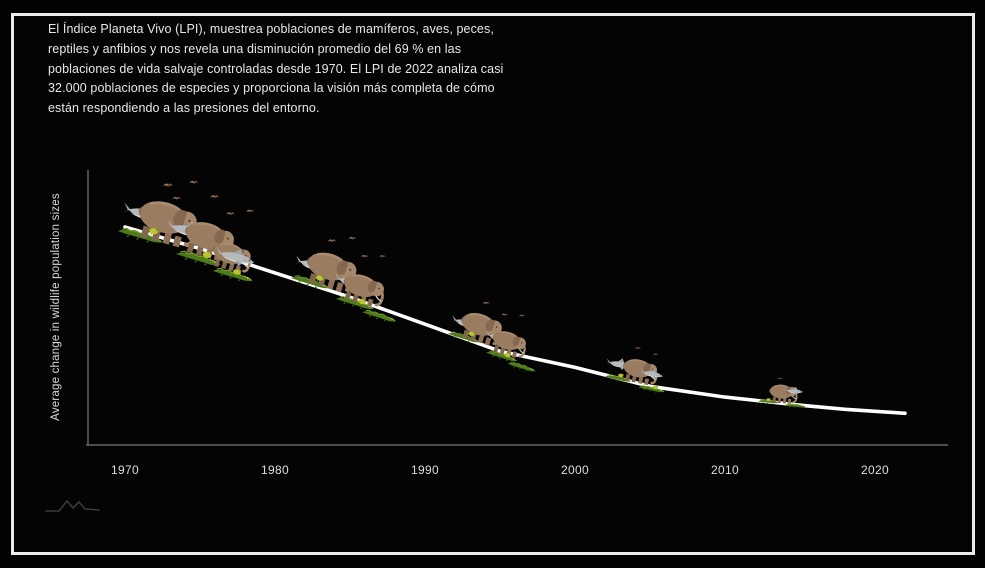  Describe the element at coordinates (521, 367) in the screenshot. I see `croc-icon` at that location.